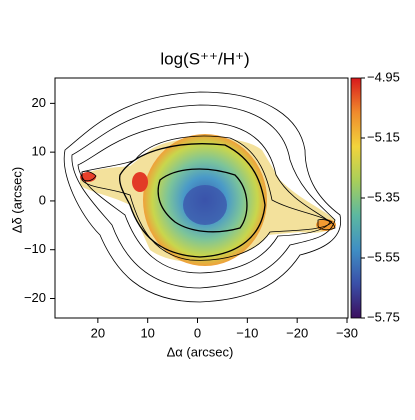 Image resolution: width=415 pixels, height=420 pixels. Describe the element at coordinates (383, 76) in the screenshot. I see `colorbar-tick-label: −4.95` at that location.